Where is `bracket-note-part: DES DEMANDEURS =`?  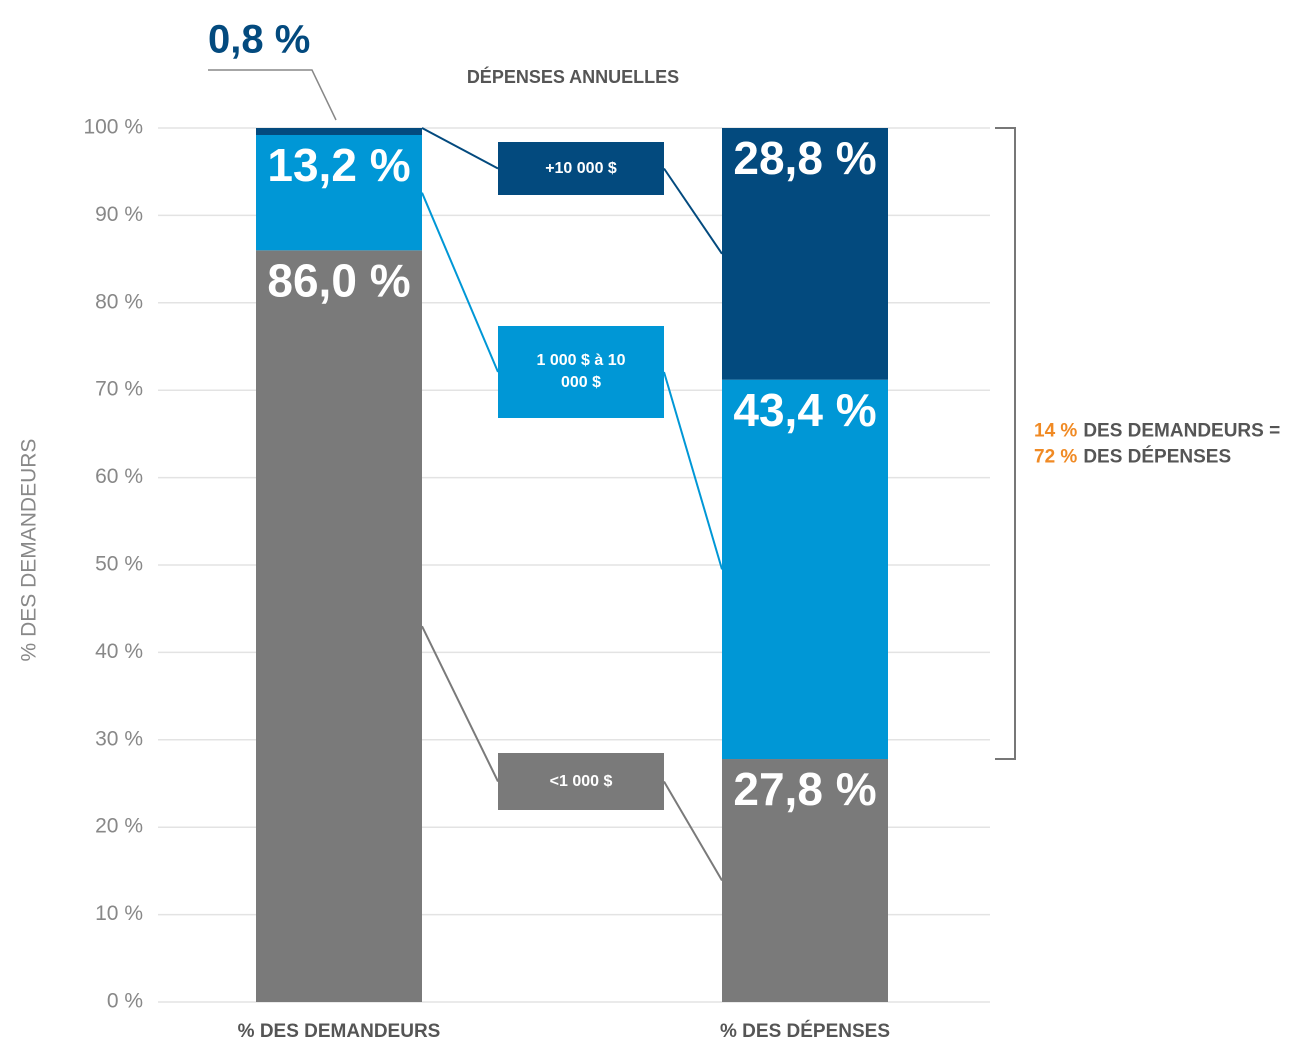 bracket-note-part: DES DEMANDEURS = is located at coordinates (1181, 431).